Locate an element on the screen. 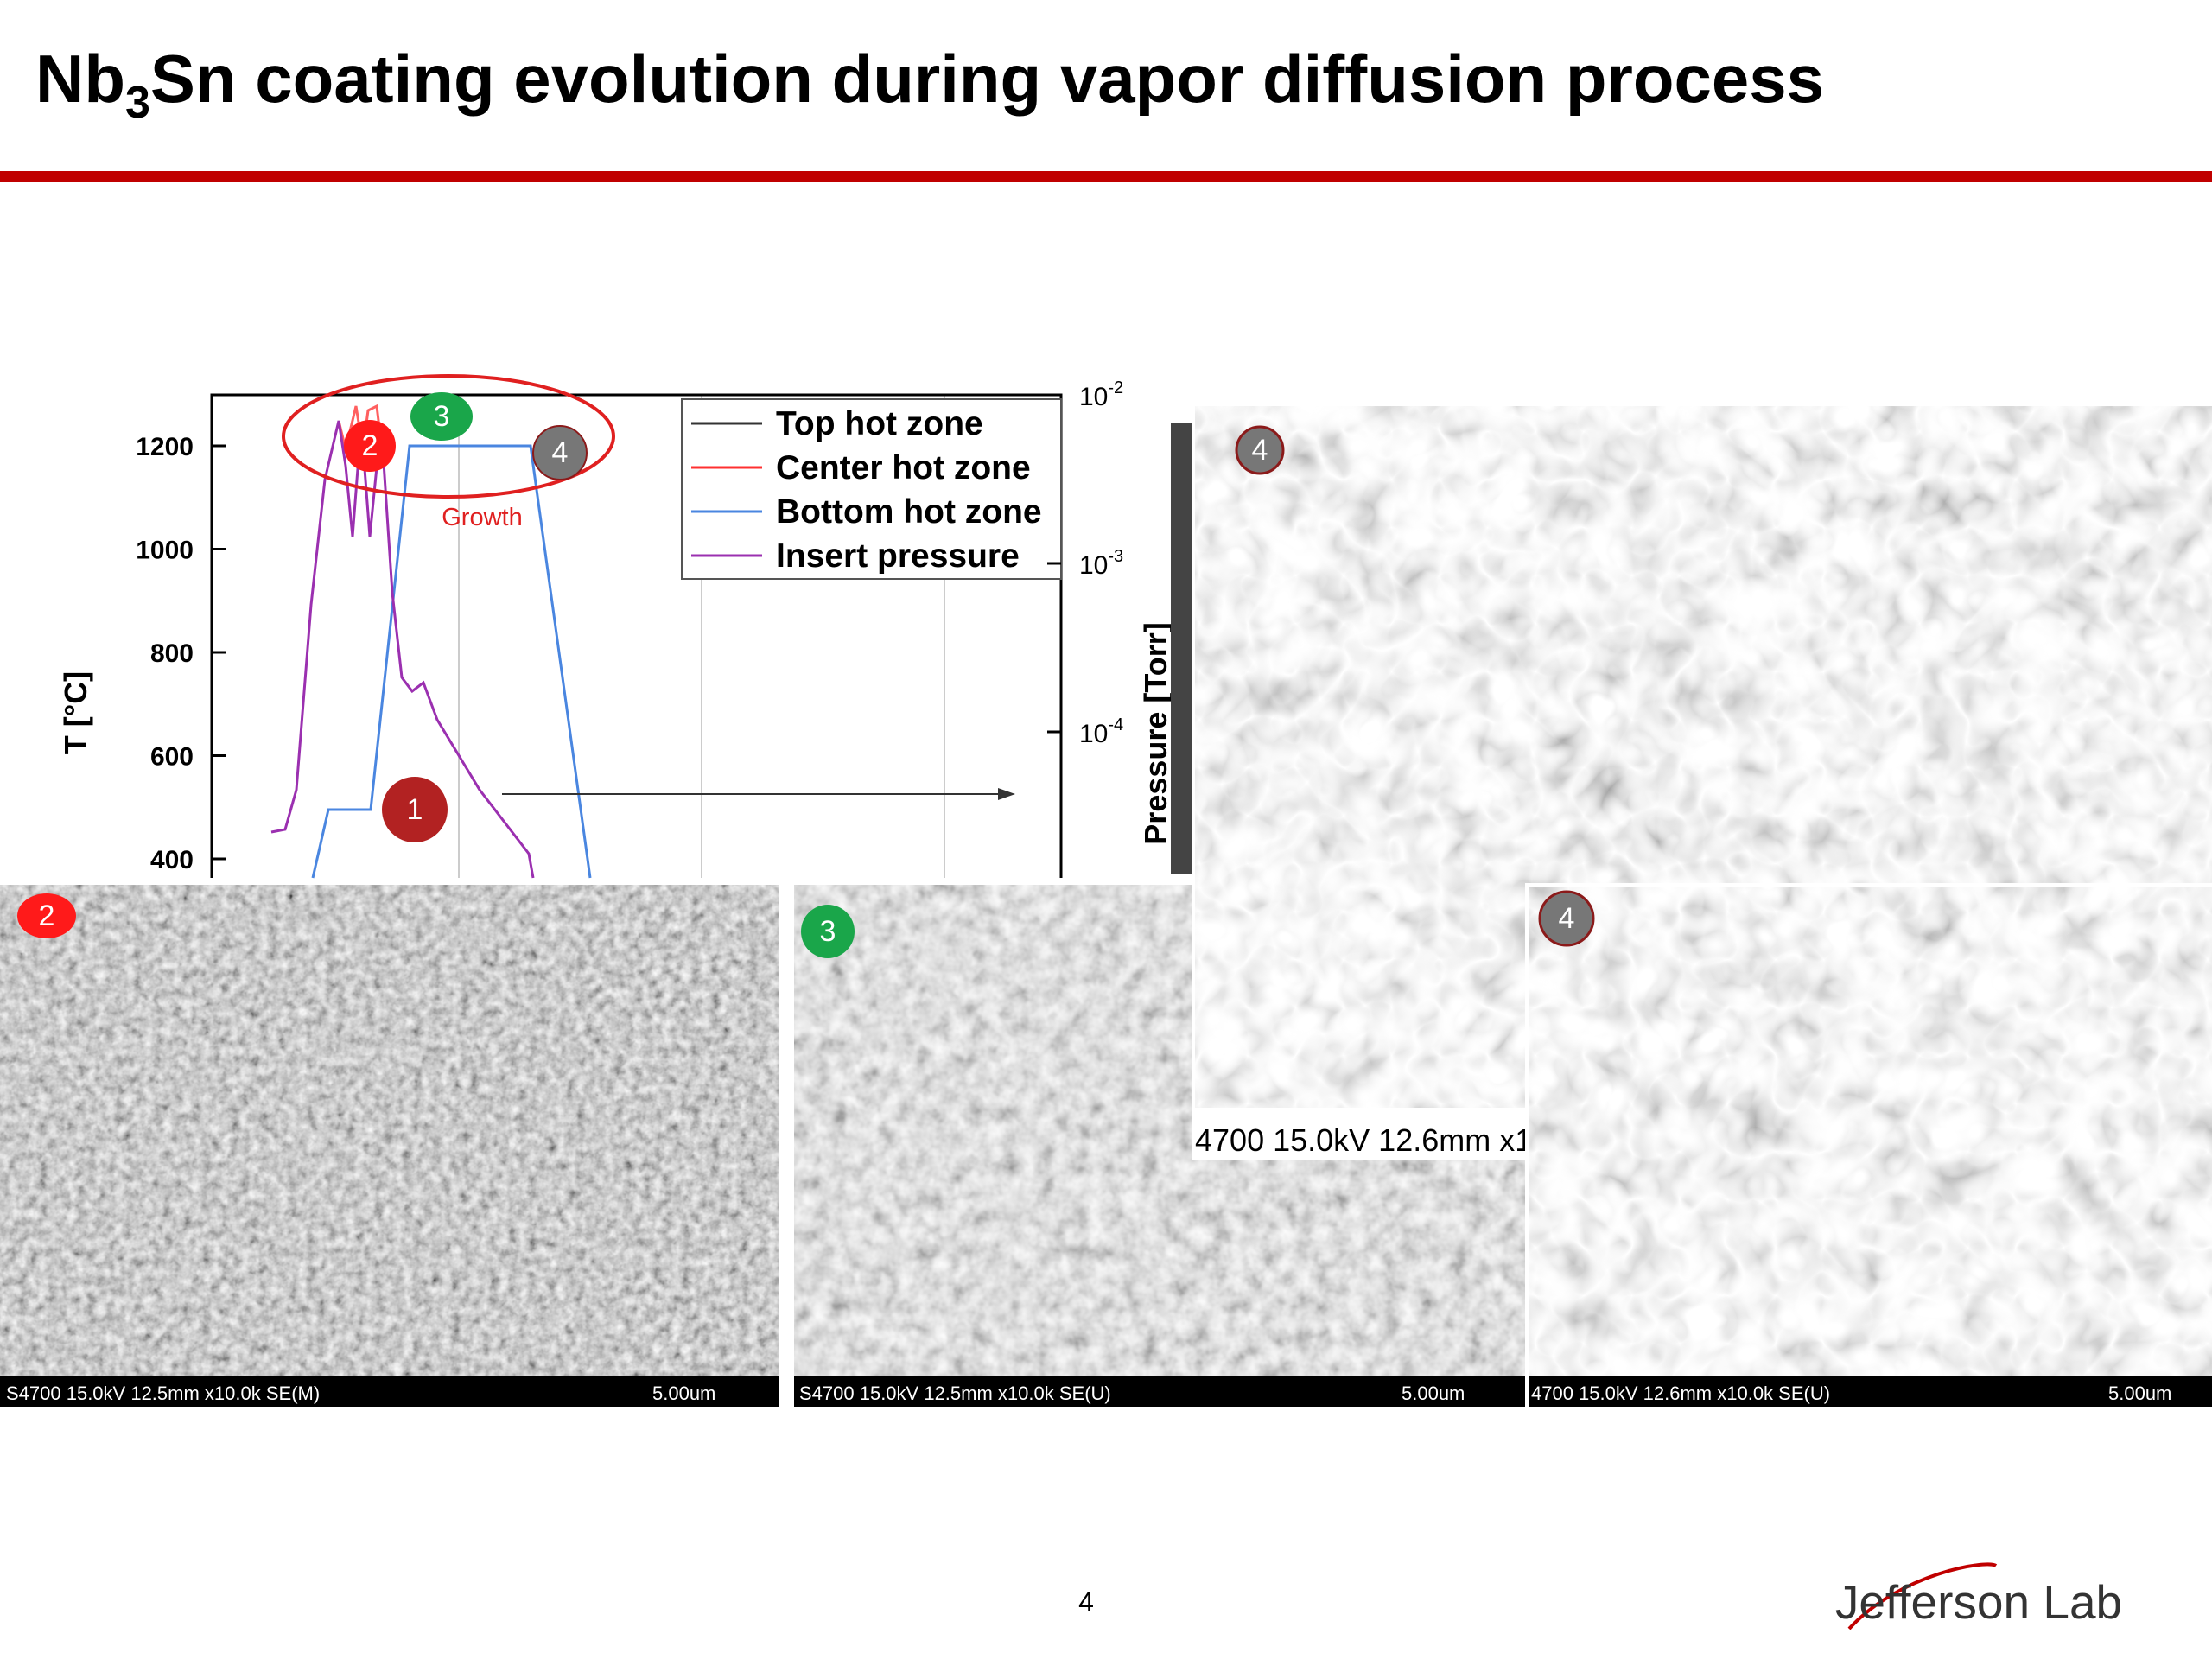 This screenshot has width=2212, height=1659. caption: 4700 15.0kV 12.6mm x10 is located at coordinates (1372, 1140).